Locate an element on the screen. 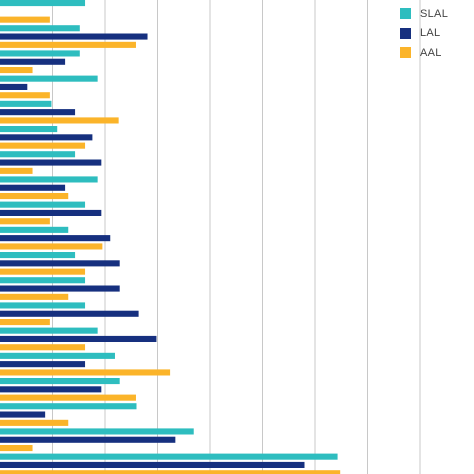  legend-swatch-slal is located at coordinates (405, 14).